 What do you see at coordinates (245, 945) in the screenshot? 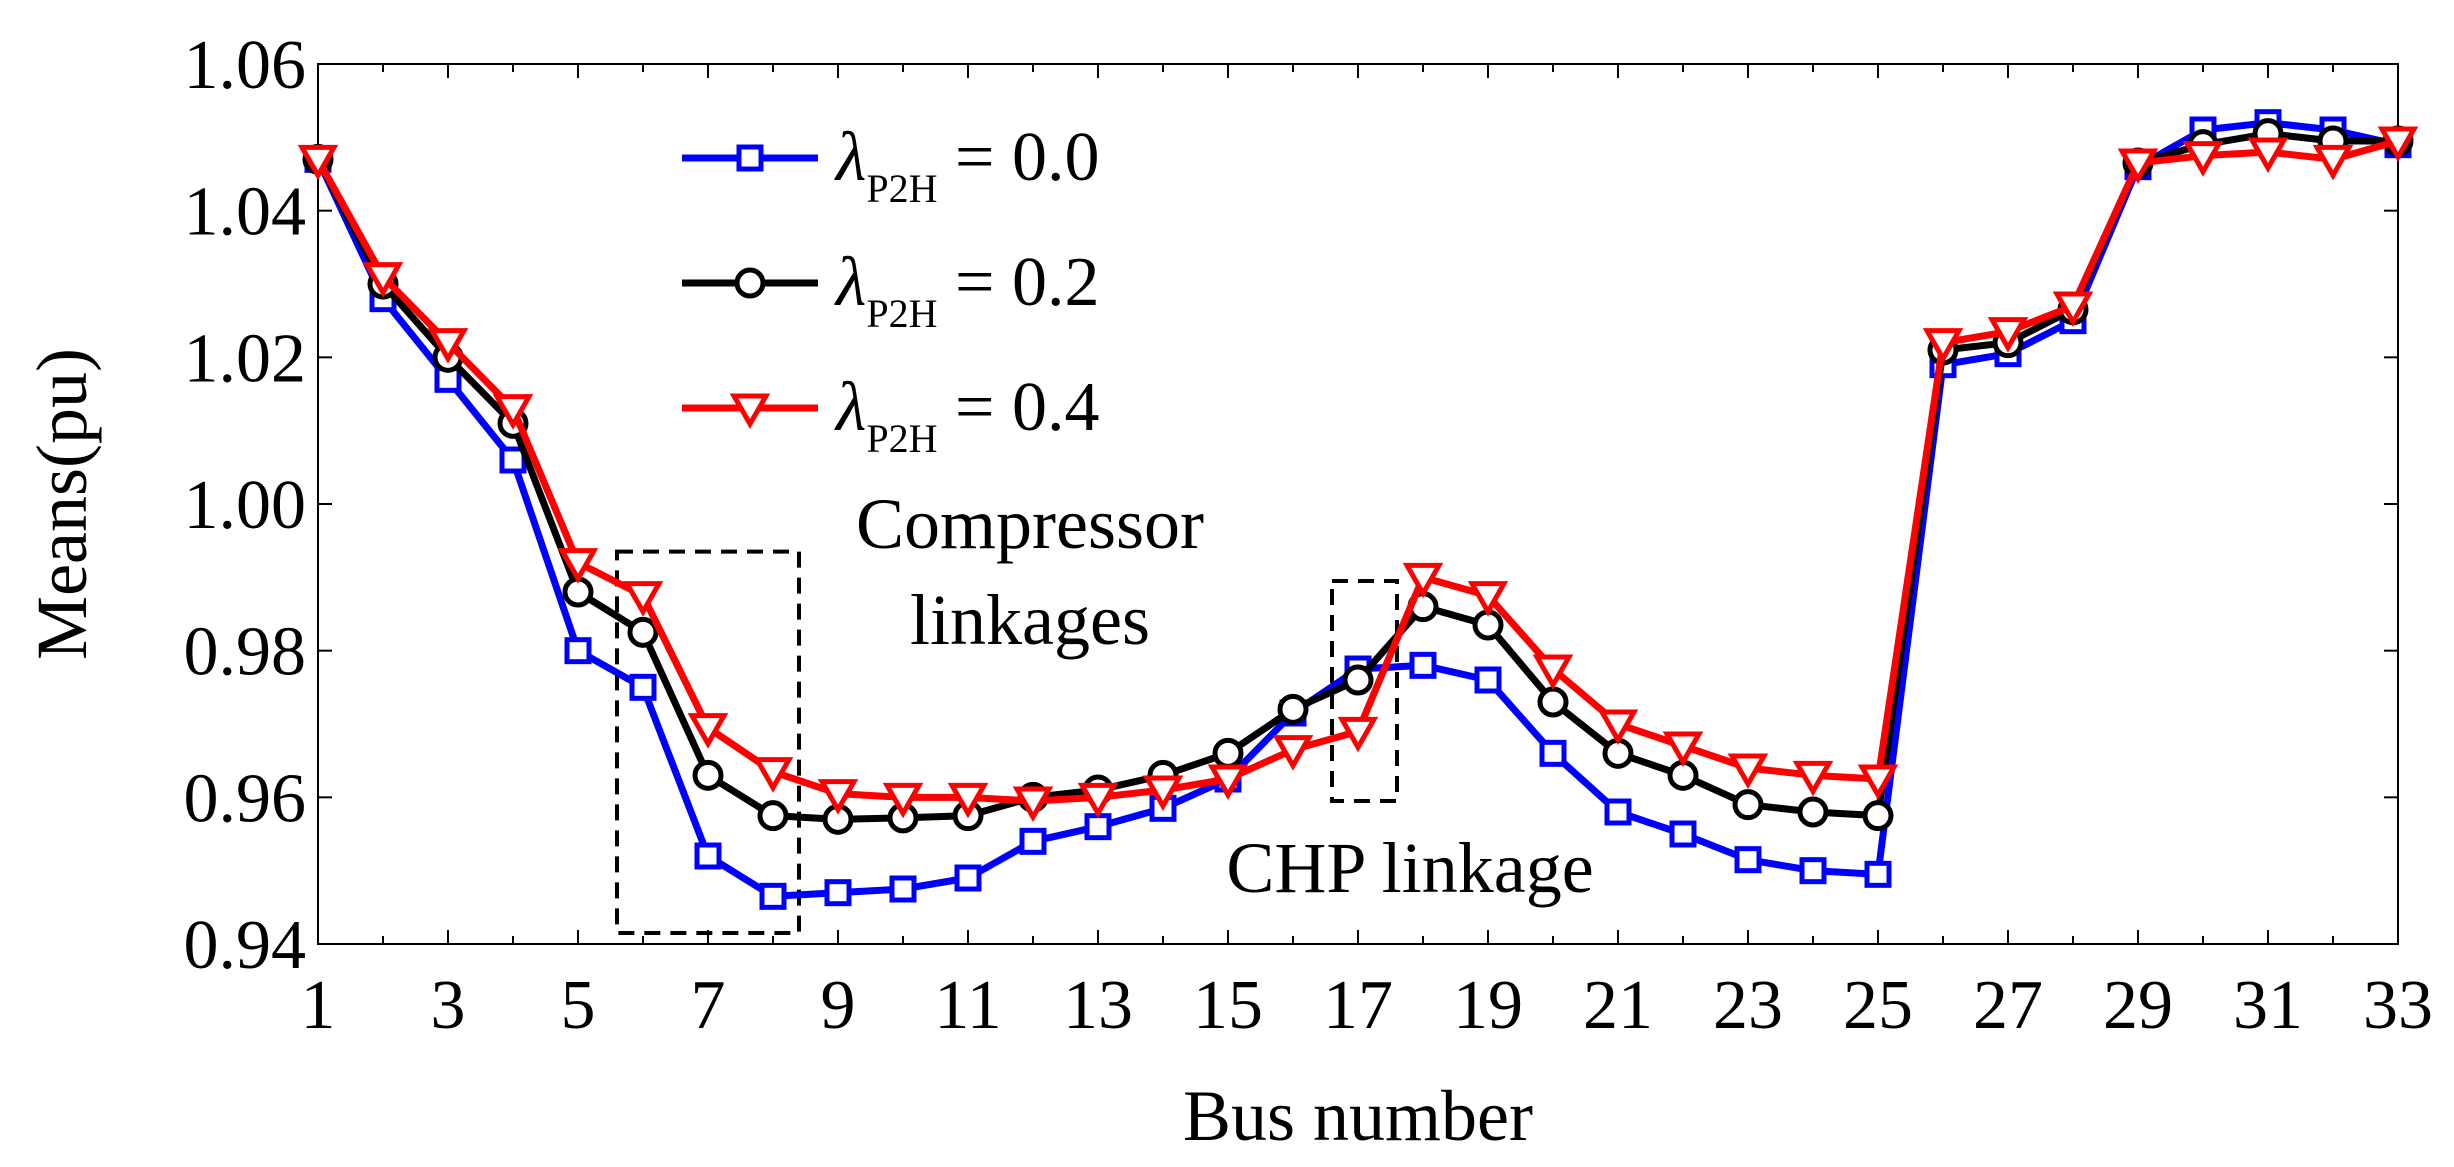
I see `y-tick-label: 0.94` at bounding box center [245, 945].